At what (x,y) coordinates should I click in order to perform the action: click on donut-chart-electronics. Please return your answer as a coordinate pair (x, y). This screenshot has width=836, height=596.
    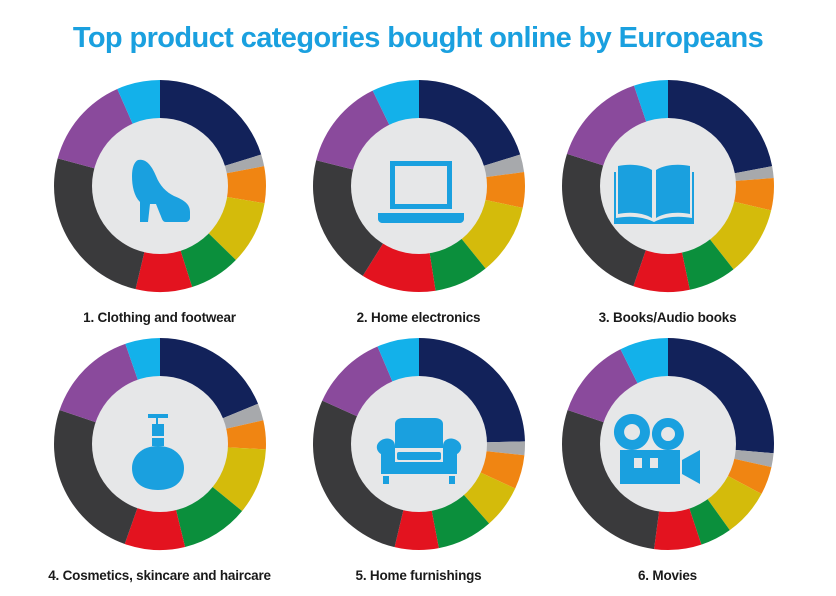
    Looking at the image, I should click on (419, 186).